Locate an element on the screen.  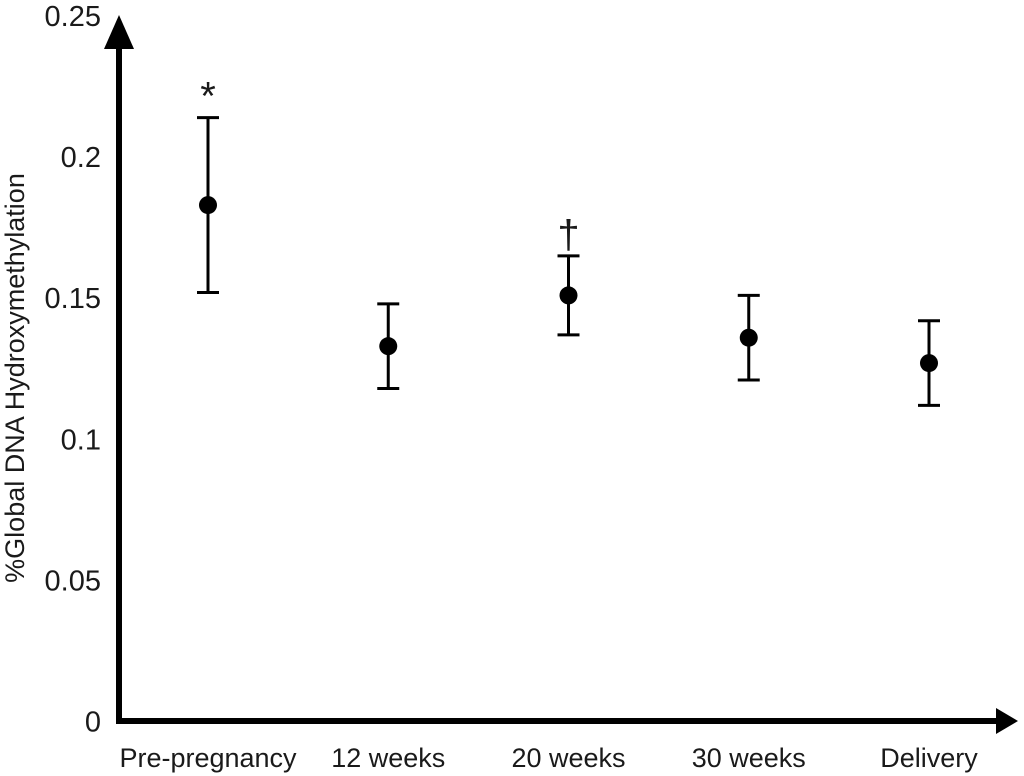
significance-marker: * is located at coordinates (208, 97).